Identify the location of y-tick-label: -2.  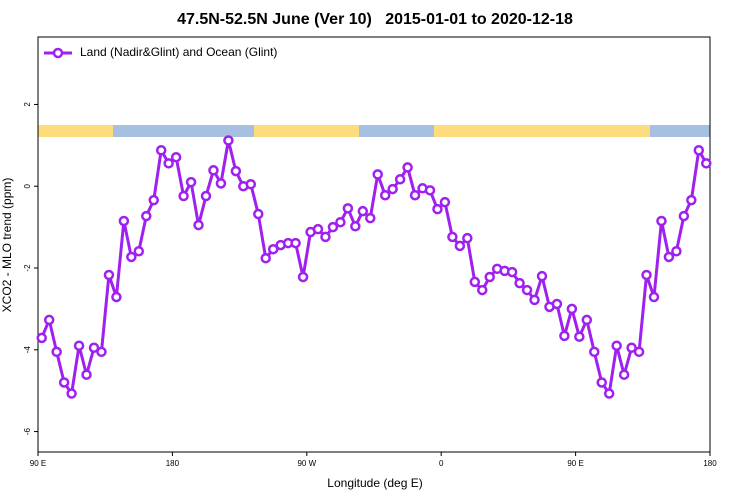
(27, 268).